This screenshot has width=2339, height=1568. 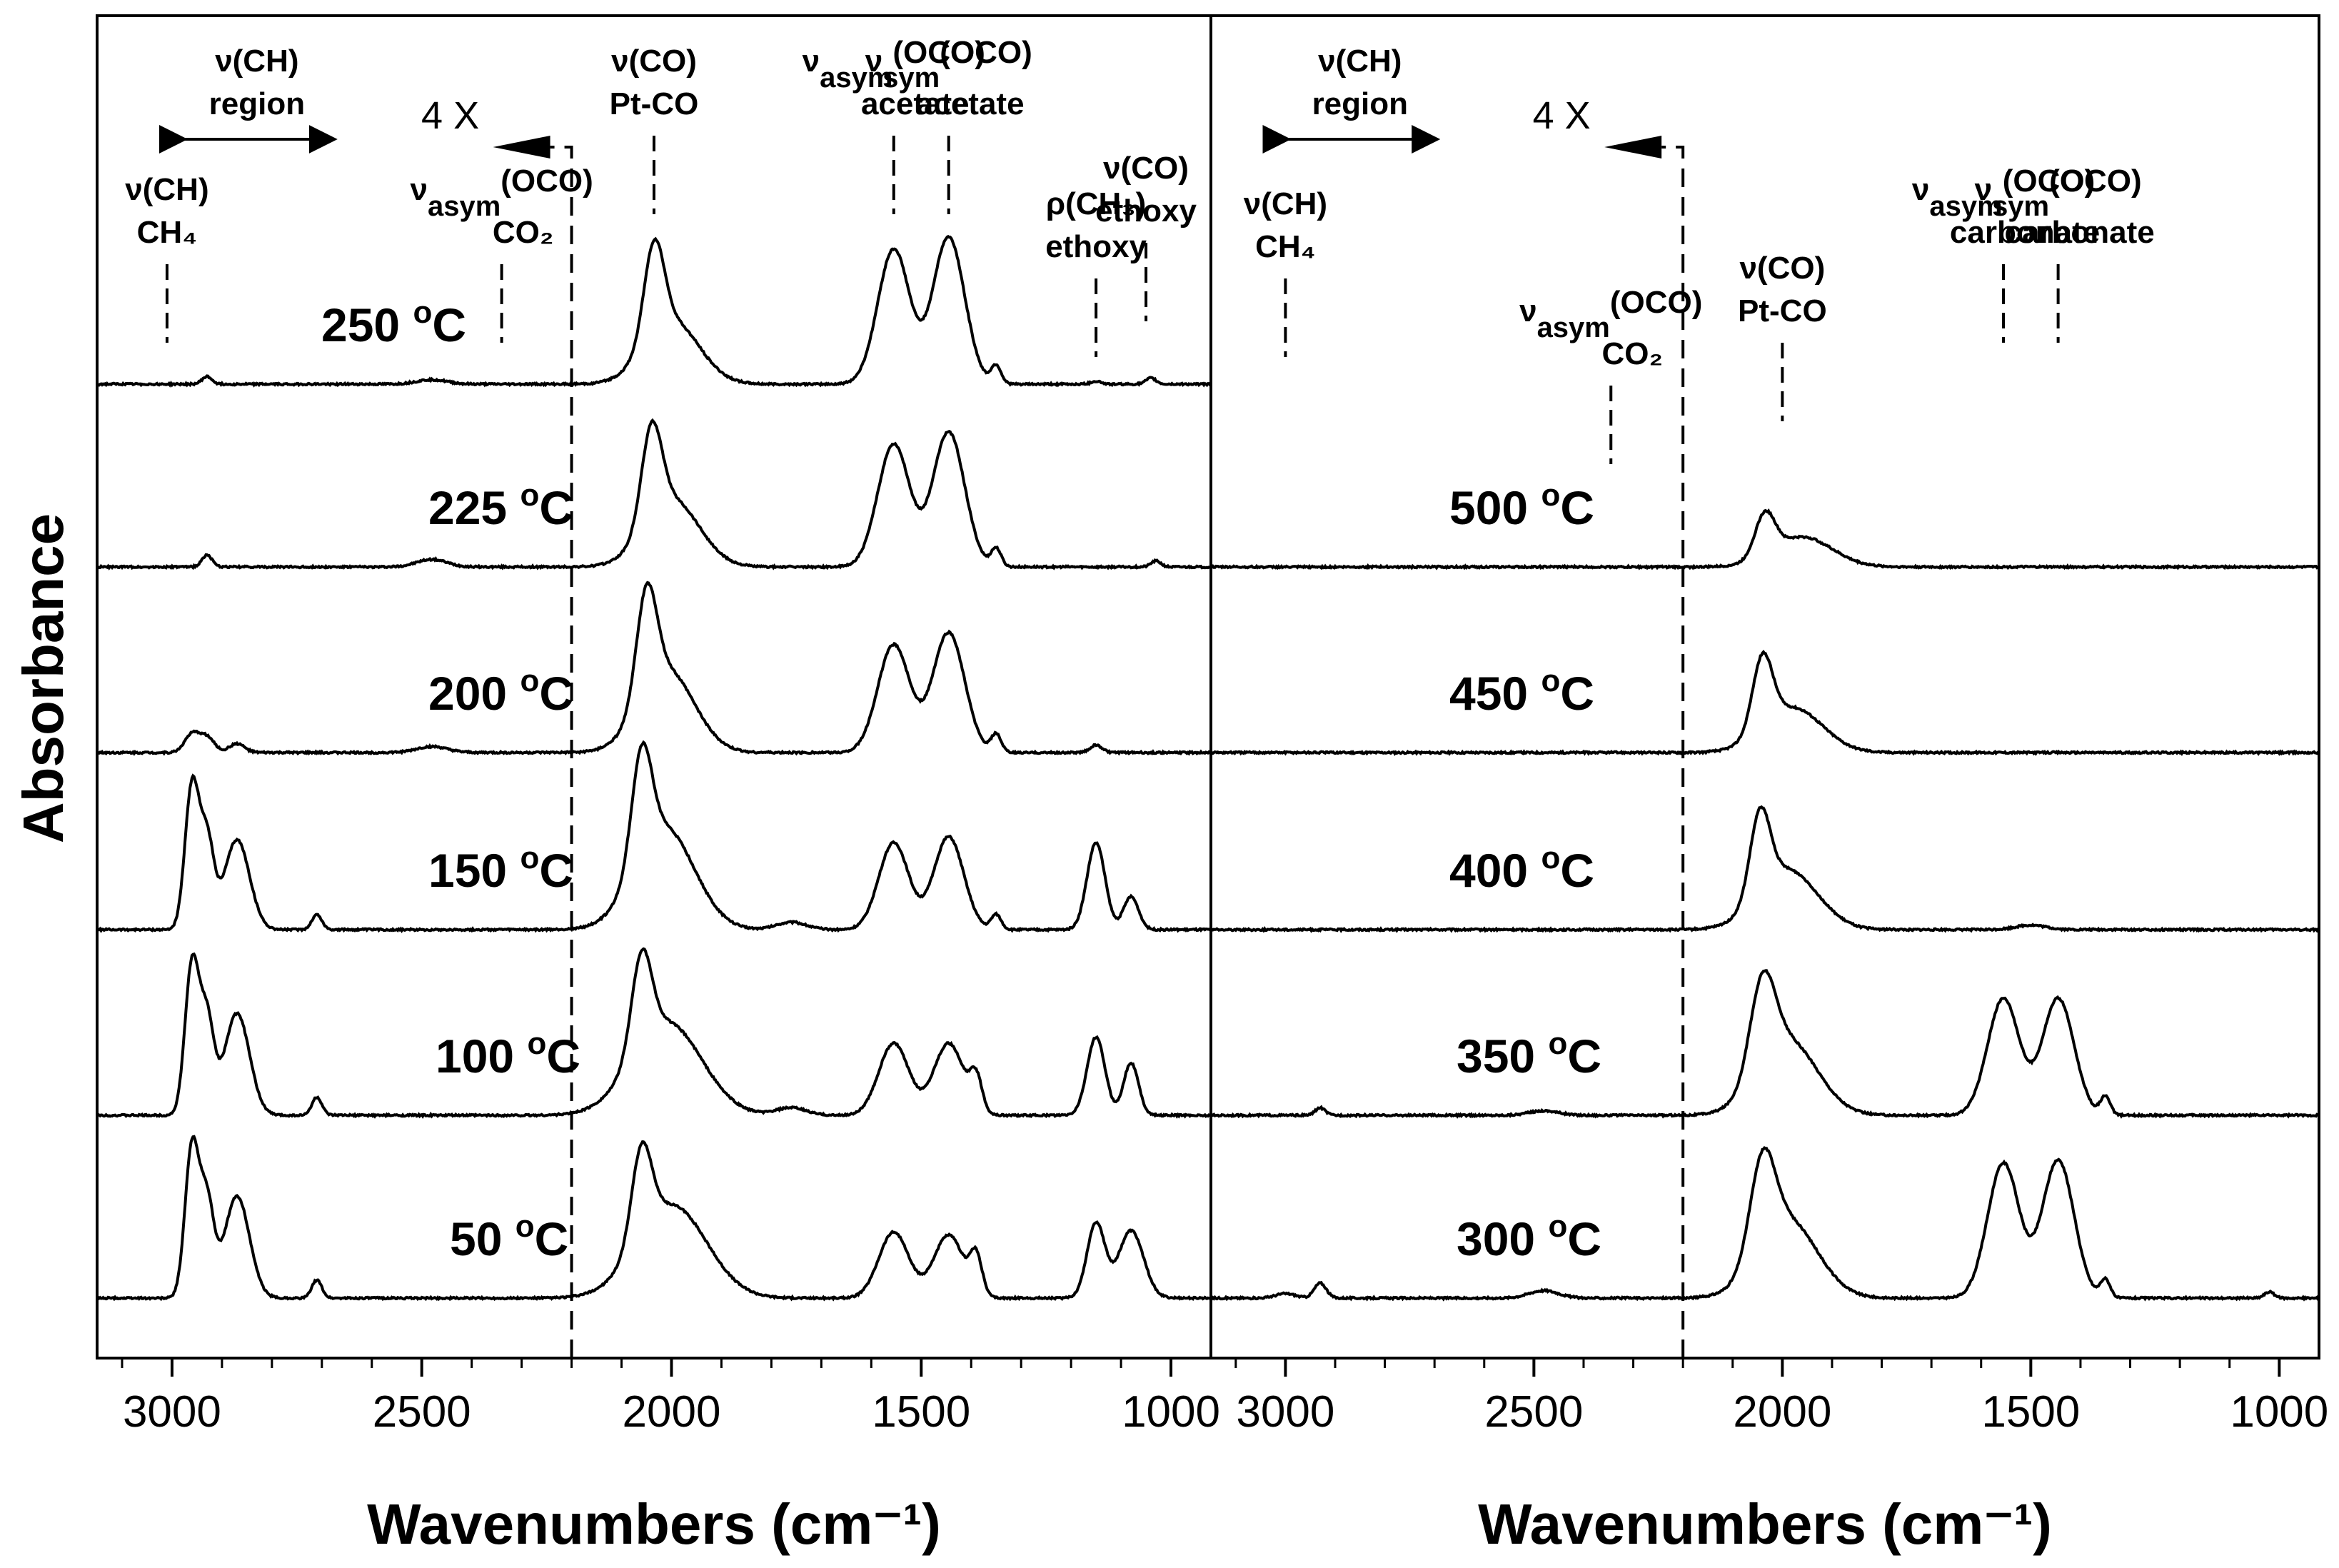 I want to click on spectrum-350C, so click(x=1764, y=1044).